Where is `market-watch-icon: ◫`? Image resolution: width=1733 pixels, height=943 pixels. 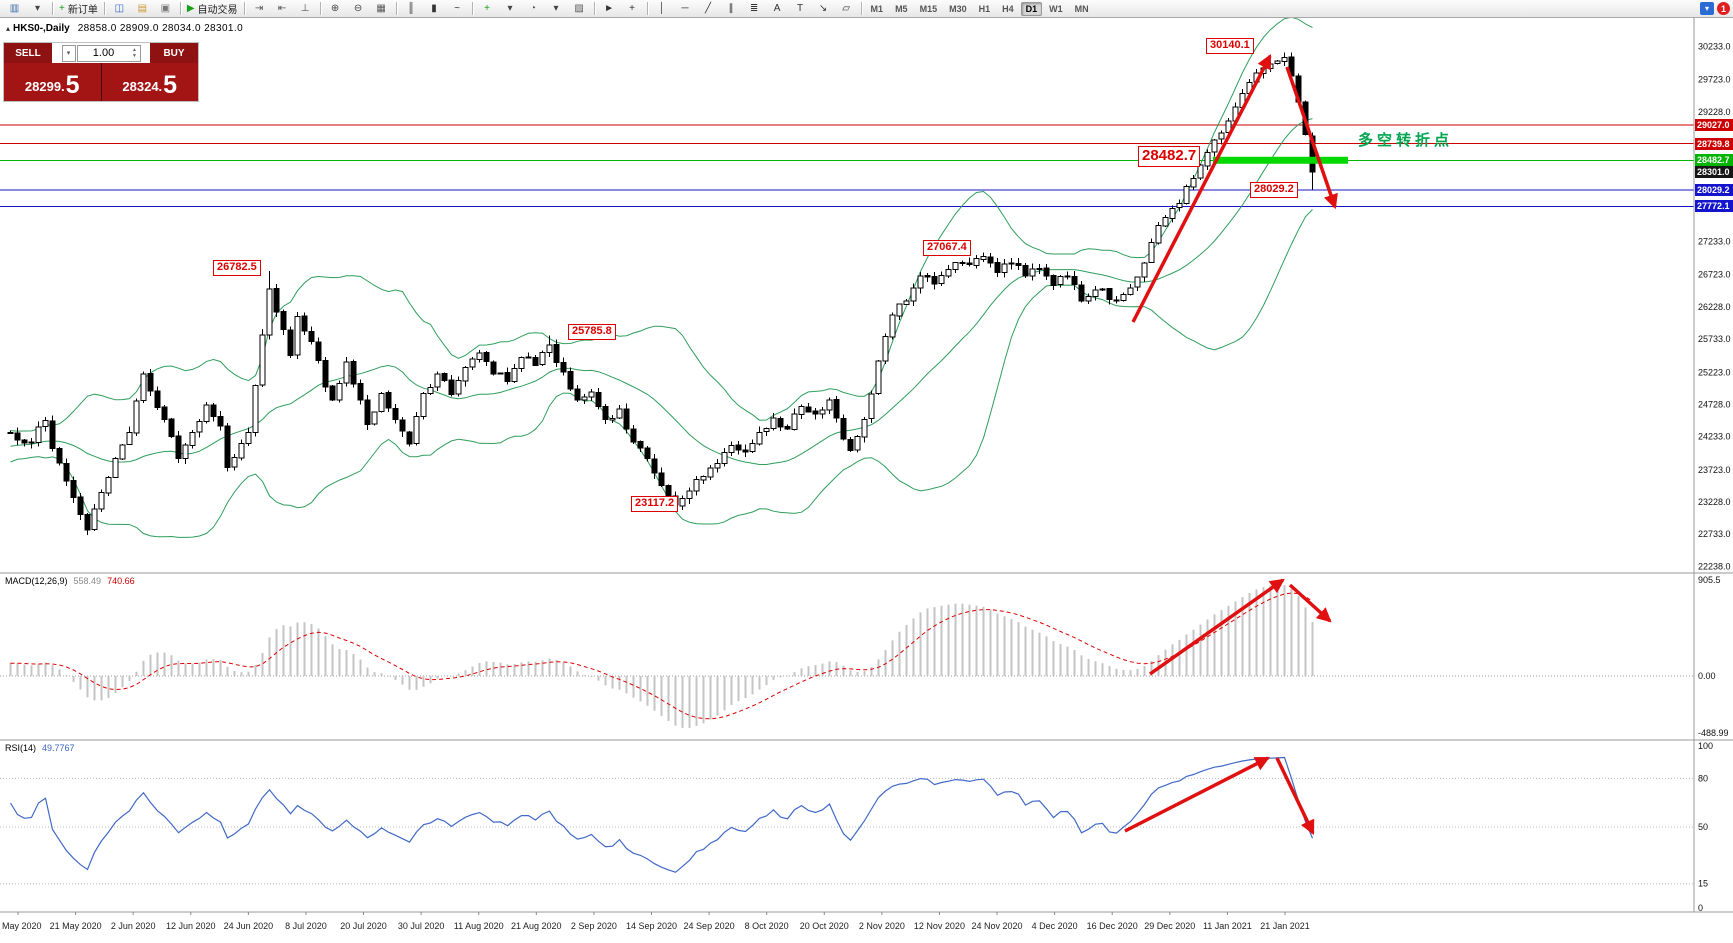 market-watch-icon: ◫ is located at coordinates (119, 8).